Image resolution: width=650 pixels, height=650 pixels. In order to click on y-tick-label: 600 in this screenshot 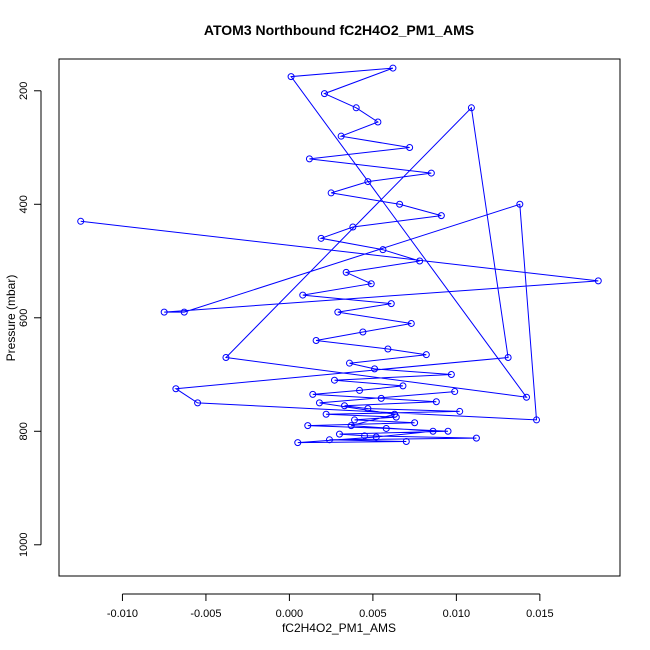, I will do `click(24, 318)`.